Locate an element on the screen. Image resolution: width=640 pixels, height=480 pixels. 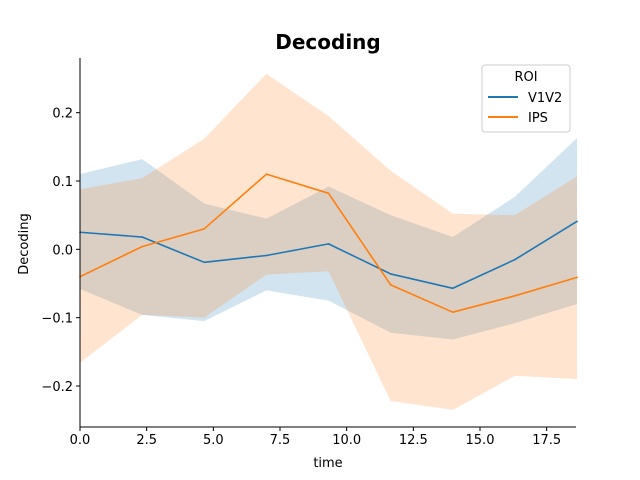
y-tick-label: −0.1 is located at coordinates (57, 319).